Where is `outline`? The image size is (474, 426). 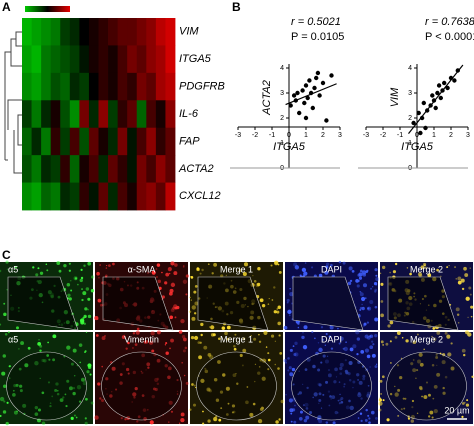 outline is located at coordinates (233, 303).